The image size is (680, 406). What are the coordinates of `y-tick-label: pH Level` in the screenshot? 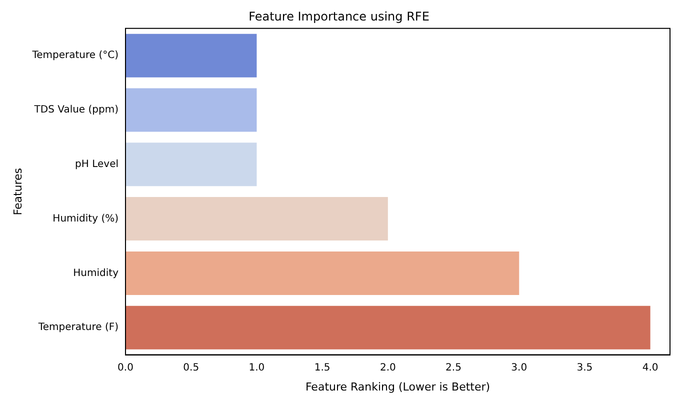 It's located at (97, 164).